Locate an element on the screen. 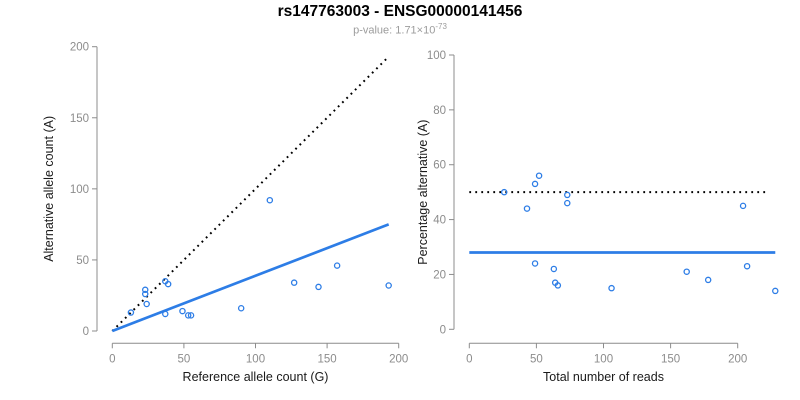 The image size is (800, 400). plot-title: rs147763003 - ENSG00000141456 is located at coordinates (400, 11).